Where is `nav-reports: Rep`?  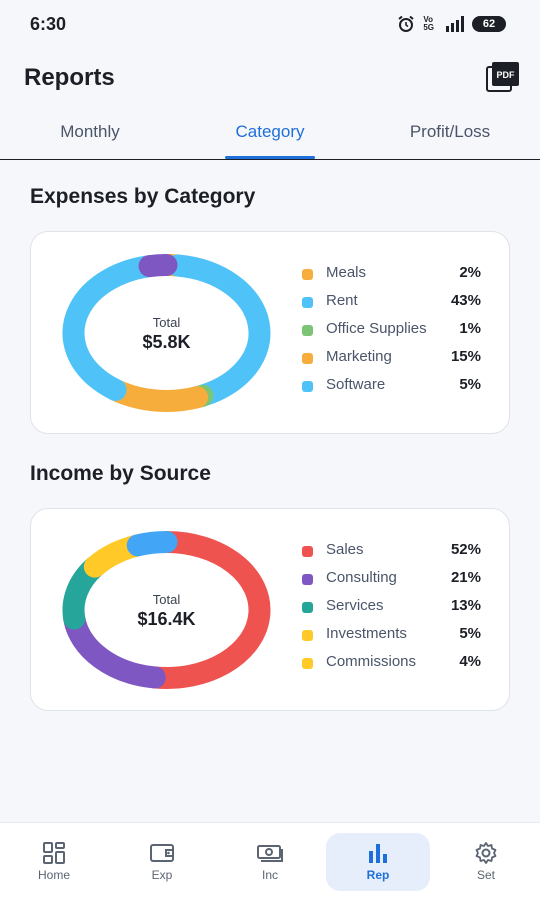 nav-reports: Rep is located at coordinates (378, 861).